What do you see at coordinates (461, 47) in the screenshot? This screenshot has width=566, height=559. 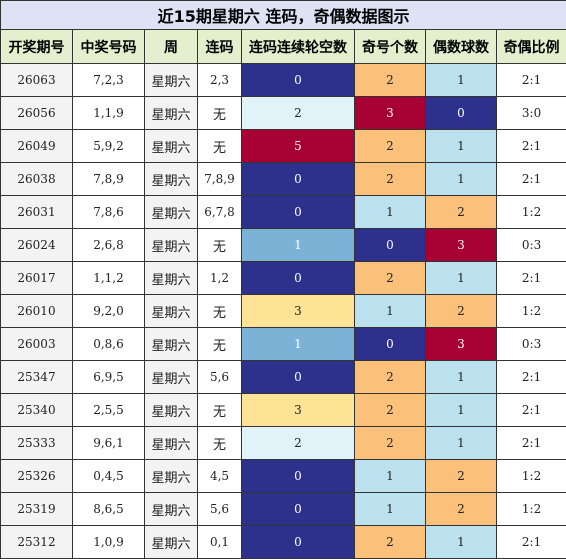 I see `column-header-even-count: 偶数球数` at bounding box center [461, 47].